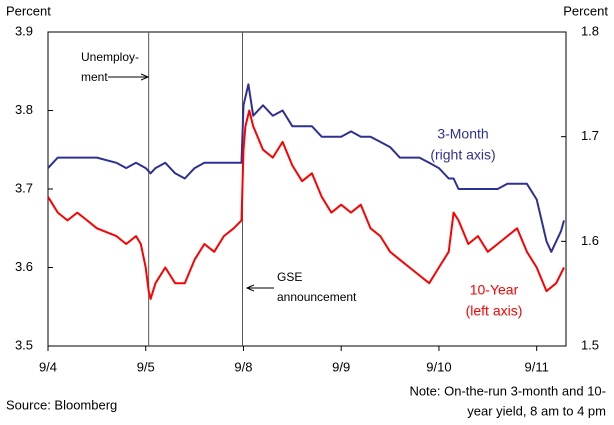 The width and height of the screenshot is (614, 425). Describe the element at coordinates (438, 366) in the screenshot. I see `x-tick-label: 9/10` at that location.